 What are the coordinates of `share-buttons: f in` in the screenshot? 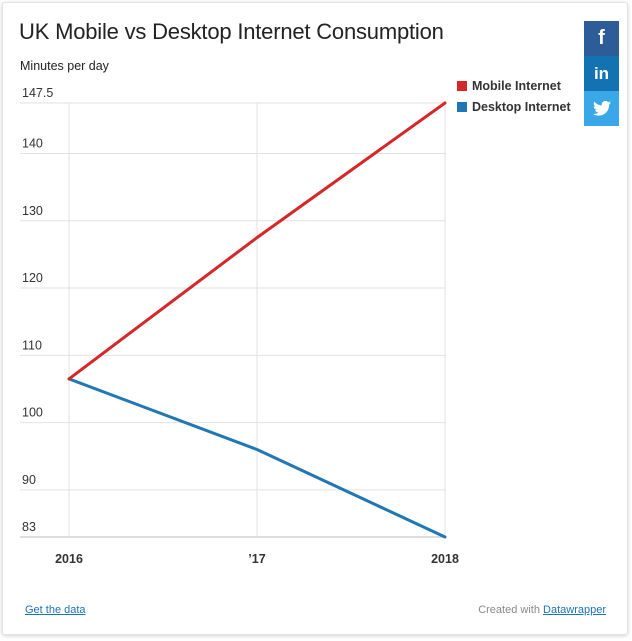 It's located at (601, 73).